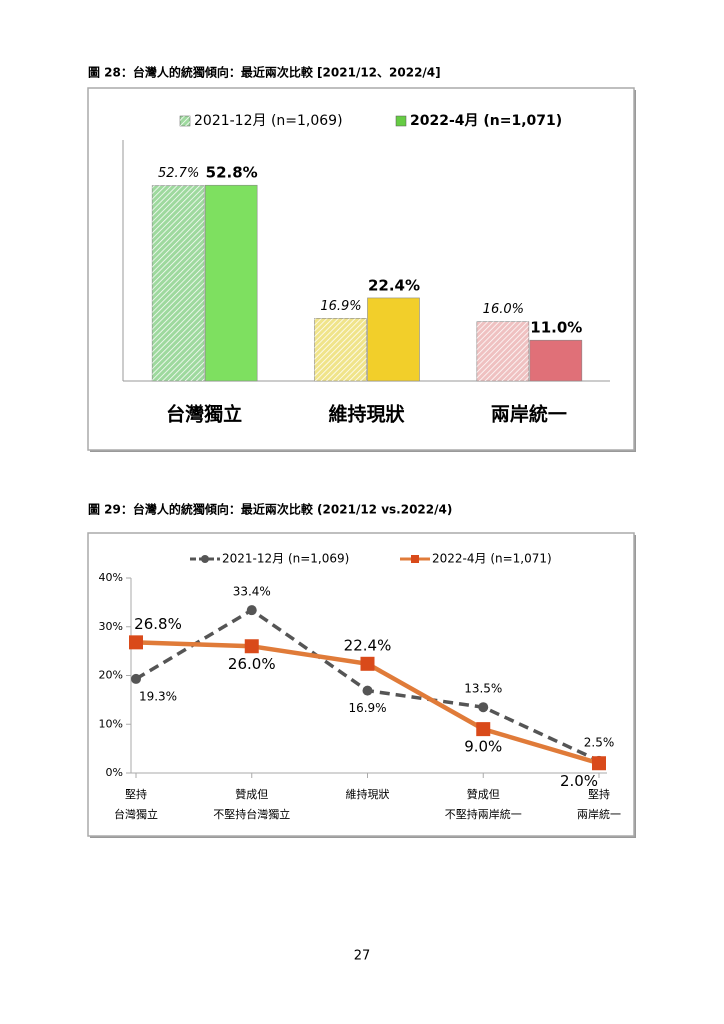 The image size is (724, 1024). Describe the element at coordinates (252, 592) in the screenshot. I see `data-label: 33.4%` at that location.